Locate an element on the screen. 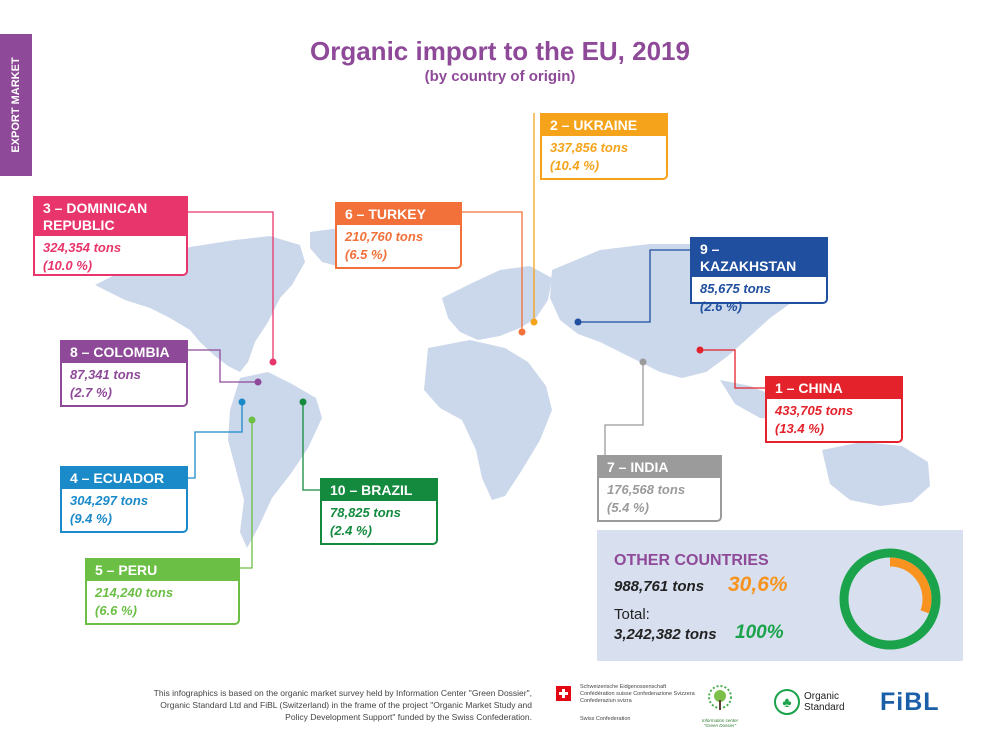 Image resolution: width=1000 pixels, height=741 pixels. dominican-pin is located at coordinates (273, 362).